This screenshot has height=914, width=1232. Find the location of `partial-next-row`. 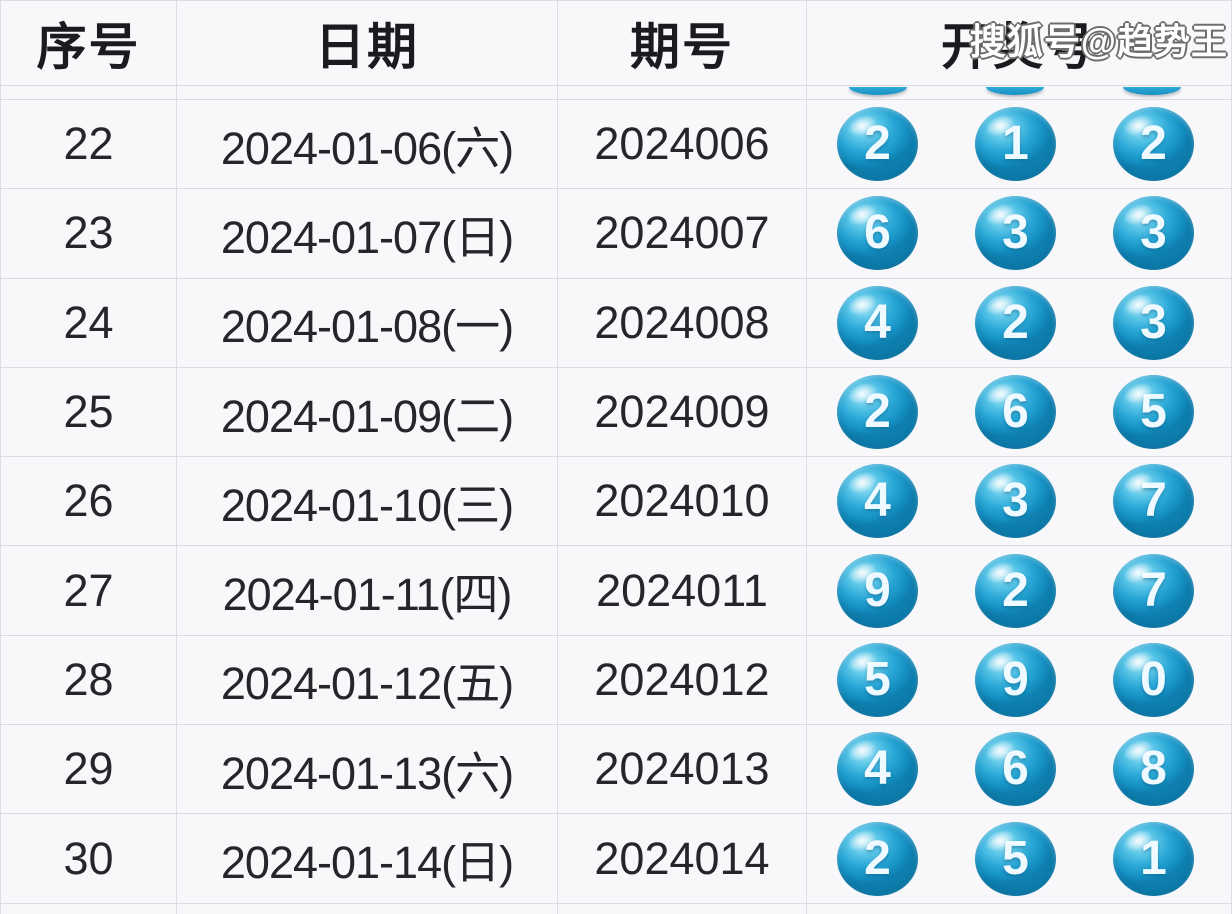

partial-next-row is located at coordinates (616, 908).